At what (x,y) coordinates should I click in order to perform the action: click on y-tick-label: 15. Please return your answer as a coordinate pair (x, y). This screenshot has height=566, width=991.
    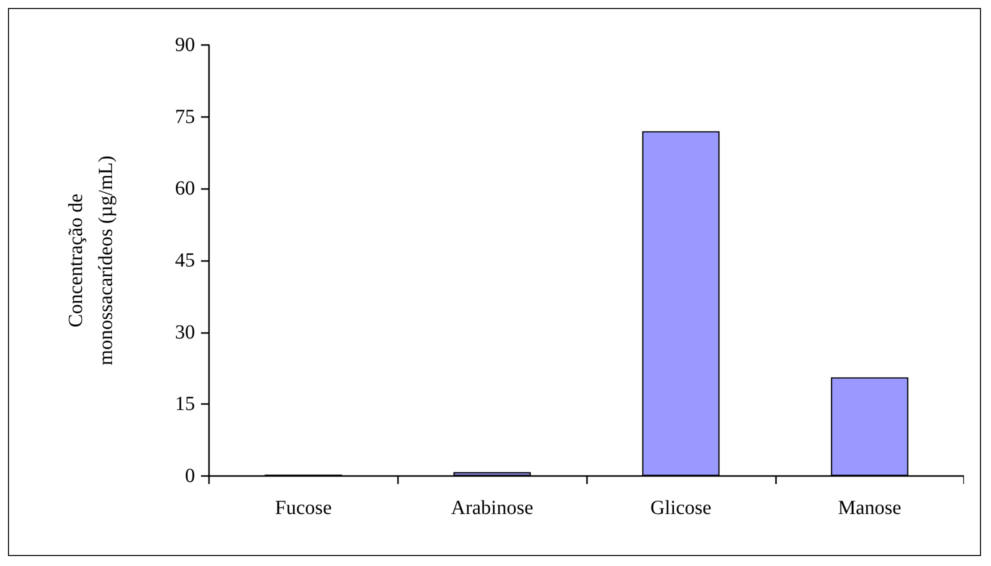
    Looking at the image, I should click on (185, 404).